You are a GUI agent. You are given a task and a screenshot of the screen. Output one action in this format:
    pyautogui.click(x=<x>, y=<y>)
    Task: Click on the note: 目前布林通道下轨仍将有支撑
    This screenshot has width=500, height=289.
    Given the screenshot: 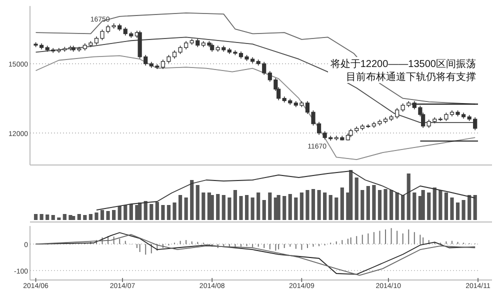 What is the action you would take?
    pyautogui.click(x=403, y=76)
    